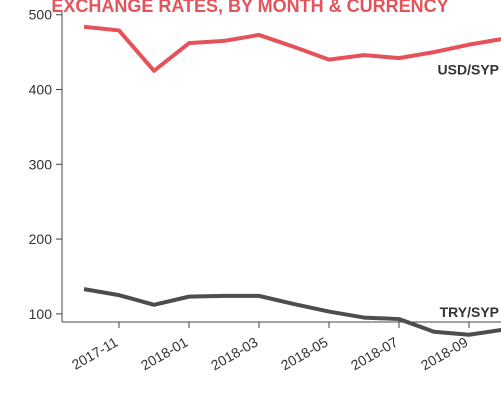 The image size is (501, 413). Describe the element at coordinates (468, 70) in the screenshot. I see `series-label: USD/SYP` at that location.